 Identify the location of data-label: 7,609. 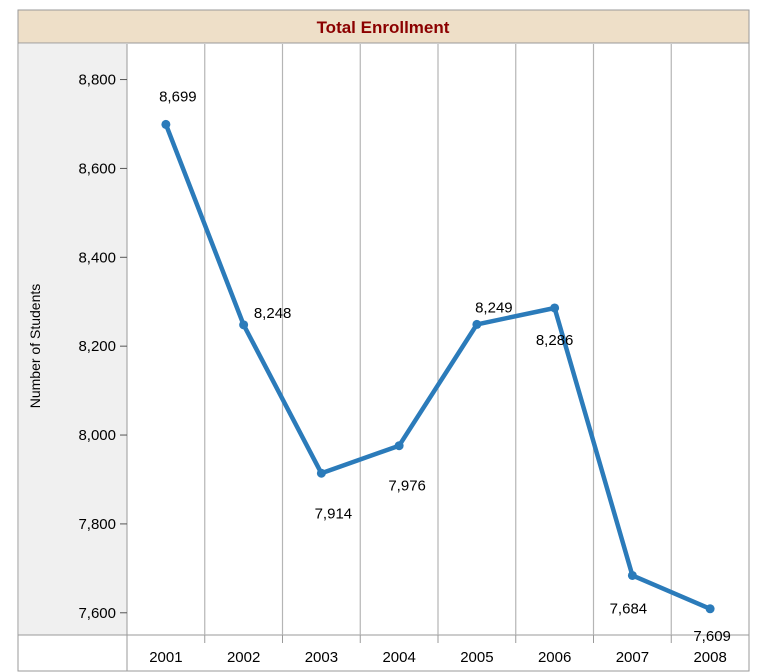
(712, 636).